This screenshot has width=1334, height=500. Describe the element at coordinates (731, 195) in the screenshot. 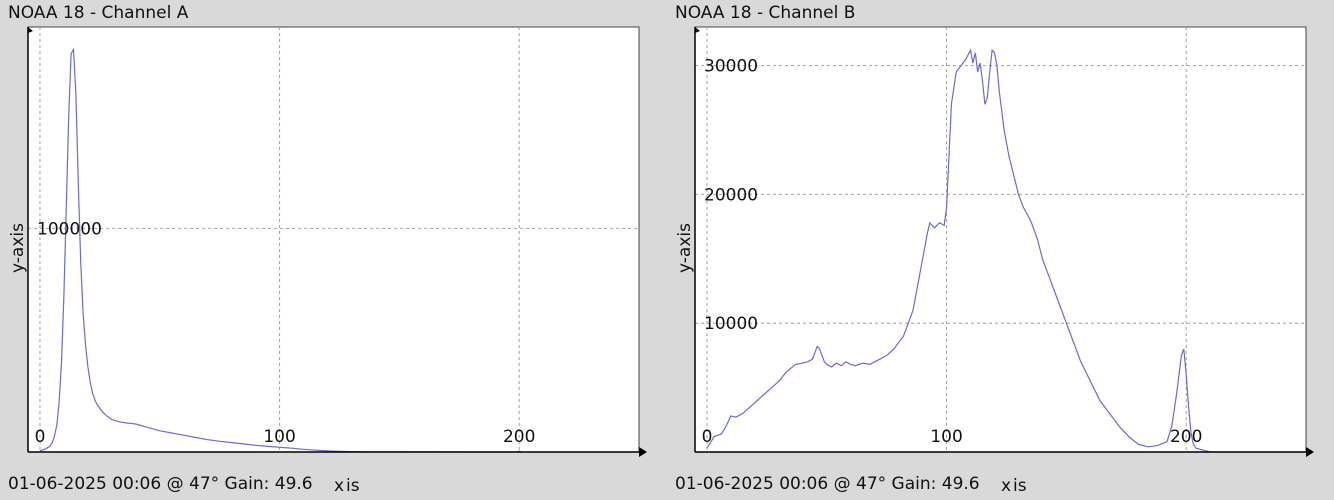

I see `y-tick-label: 20000` at that location.